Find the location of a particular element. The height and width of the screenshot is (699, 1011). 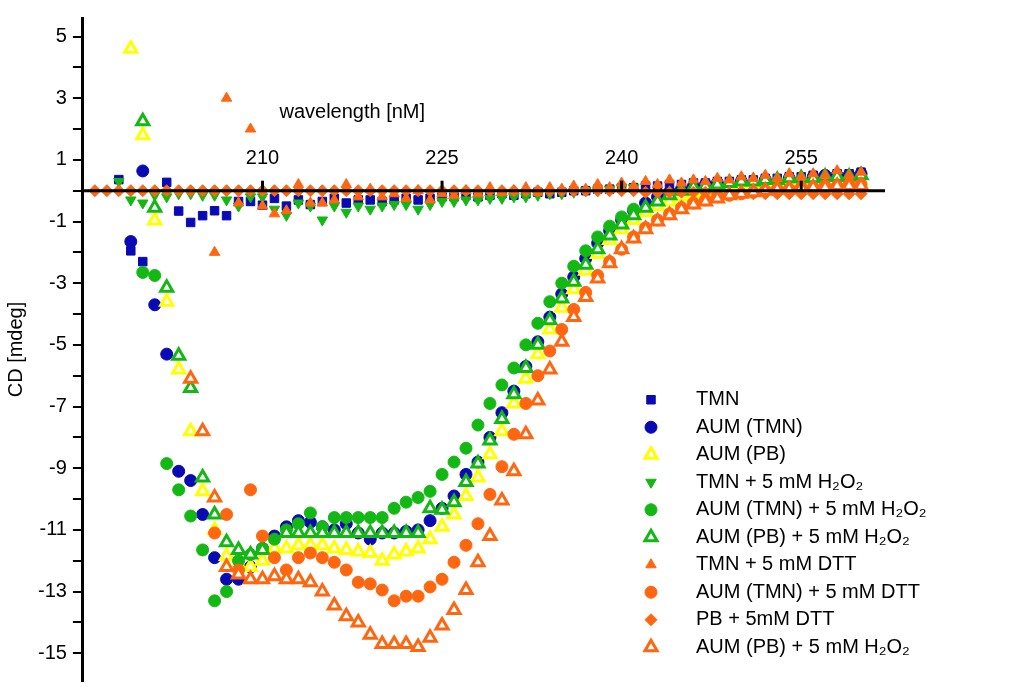

y-tick-label: -7 is located at coordinates (58, 405).